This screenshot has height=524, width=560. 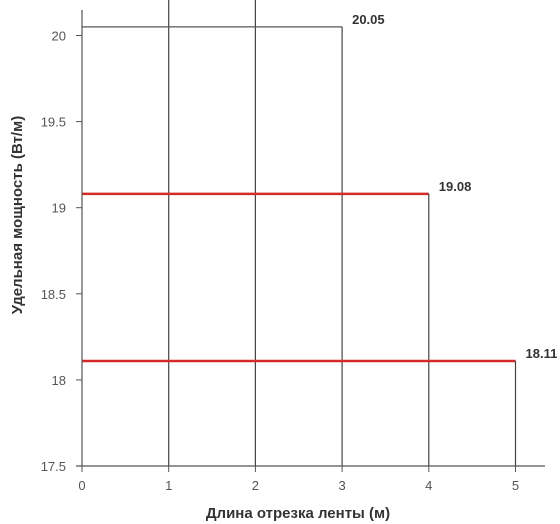 What do you see at coordinates (515, 485) in the screenshot?
I see `x-tick-label: 5` at bounding box center [515, 485].